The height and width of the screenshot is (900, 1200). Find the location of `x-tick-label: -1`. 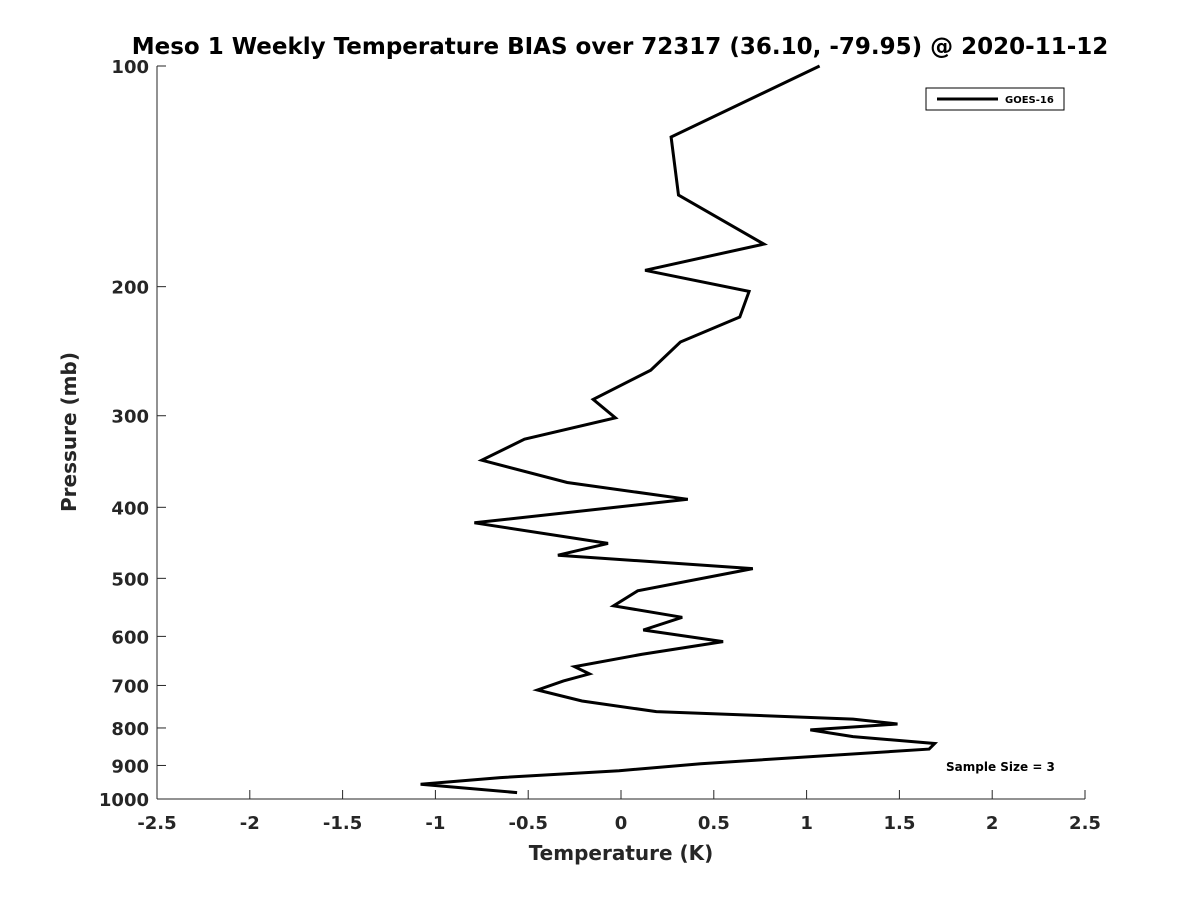

x-tick-label: -1 is located at coordinates (435, 823).